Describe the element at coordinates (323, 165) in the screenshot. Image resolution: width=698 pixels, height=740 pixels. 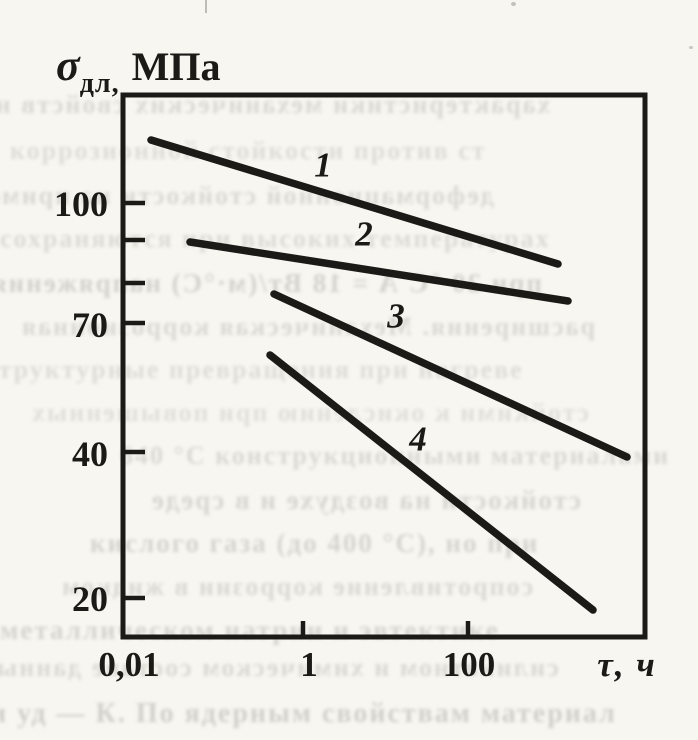
I see `curve-label-1: 1` at that location.